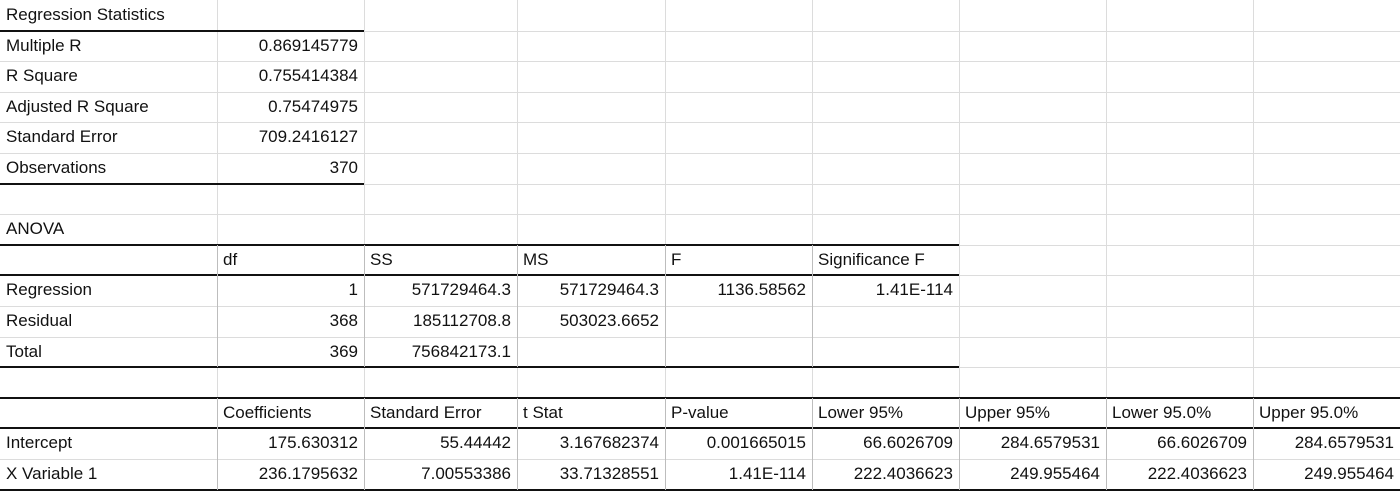 The image size is (1400, 491). Describe the element at coordinates (267, 412) in the screenshot. I see `coefficients-header: Coefficients` at that location.